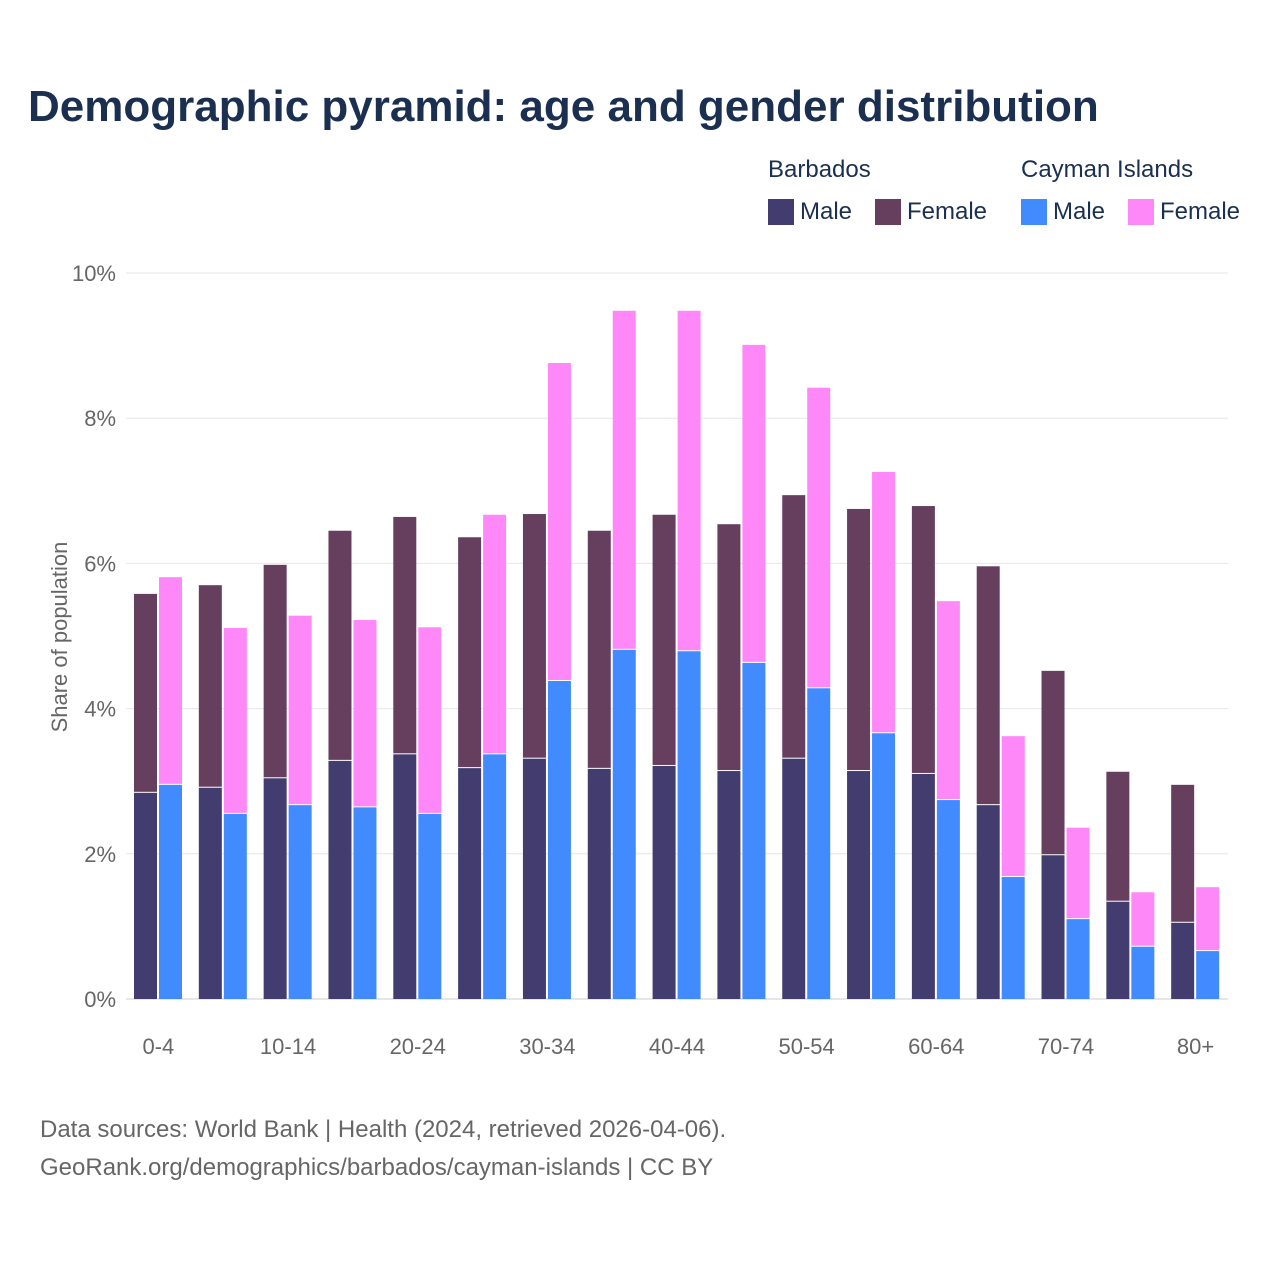  I want to click on x-tick-label: 0-4, so click(159, 1046).